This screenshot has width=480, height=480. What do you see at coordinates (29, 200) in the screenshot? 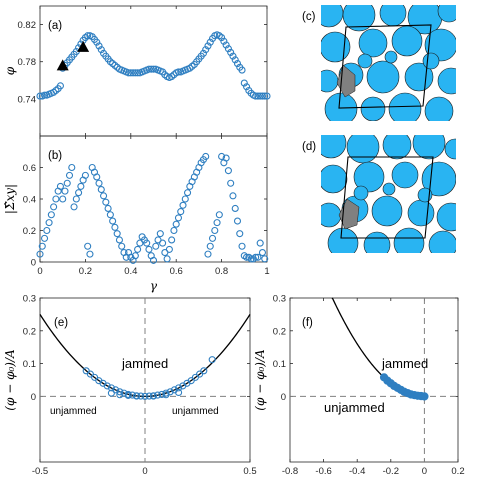
I see `y-tick-label-b: 0.4` at bounding box center [29, 200].